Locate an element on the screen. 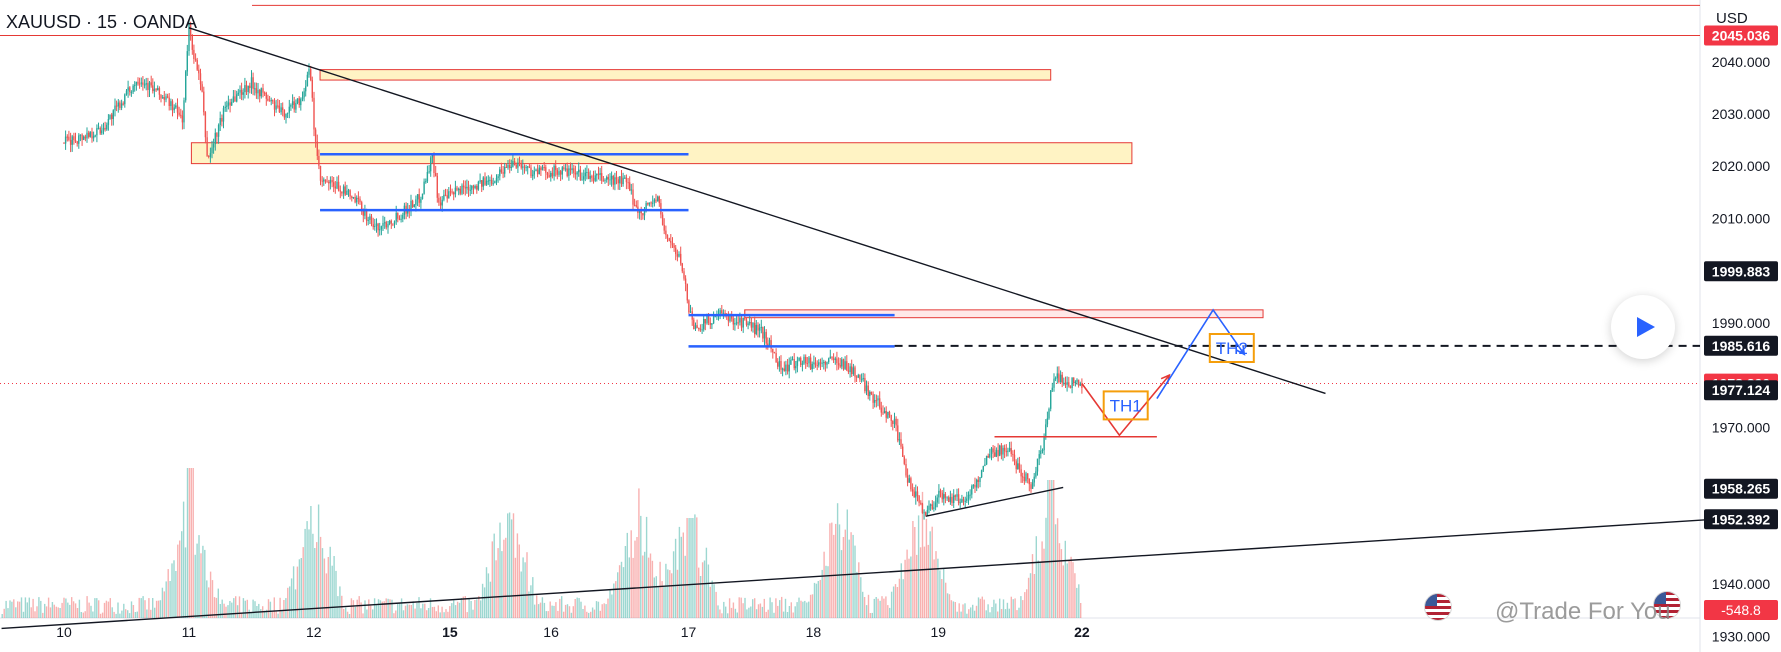 The image size is (1781, 652). currency-label: USD is located at coordinates (1732, 18).